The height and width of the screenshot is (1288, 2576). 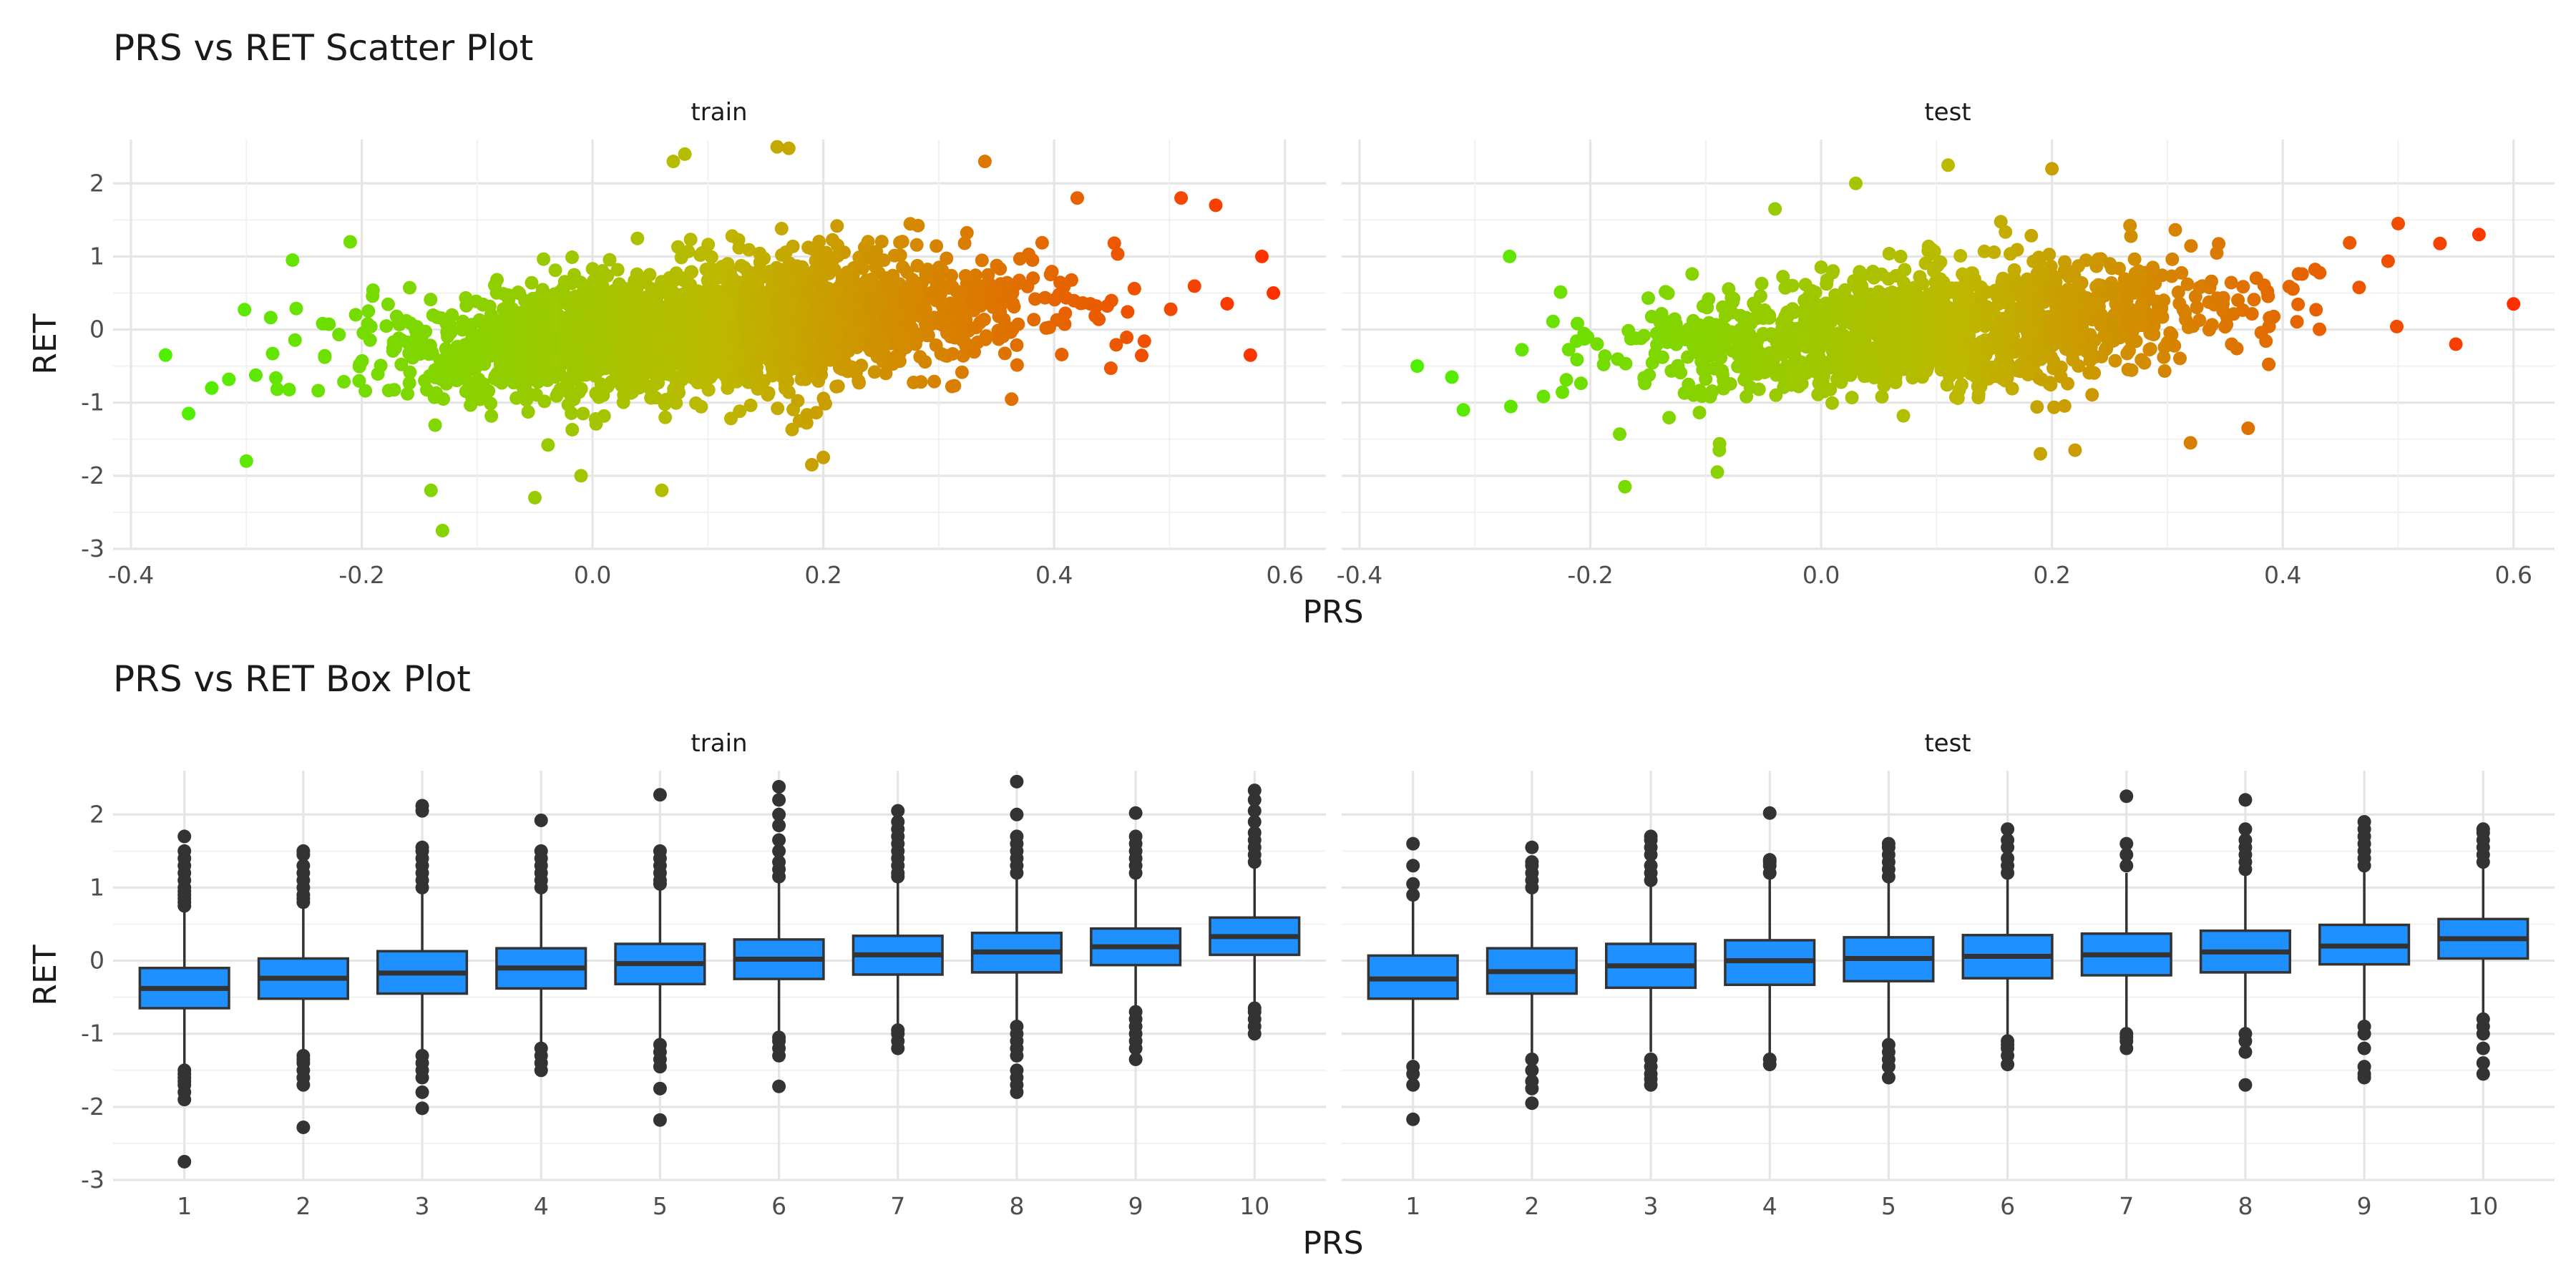 What do you see at coordinates (361, 575) in the screenshot?
I see `x-tick-label: -0.2` at bounding box center [361, 575].